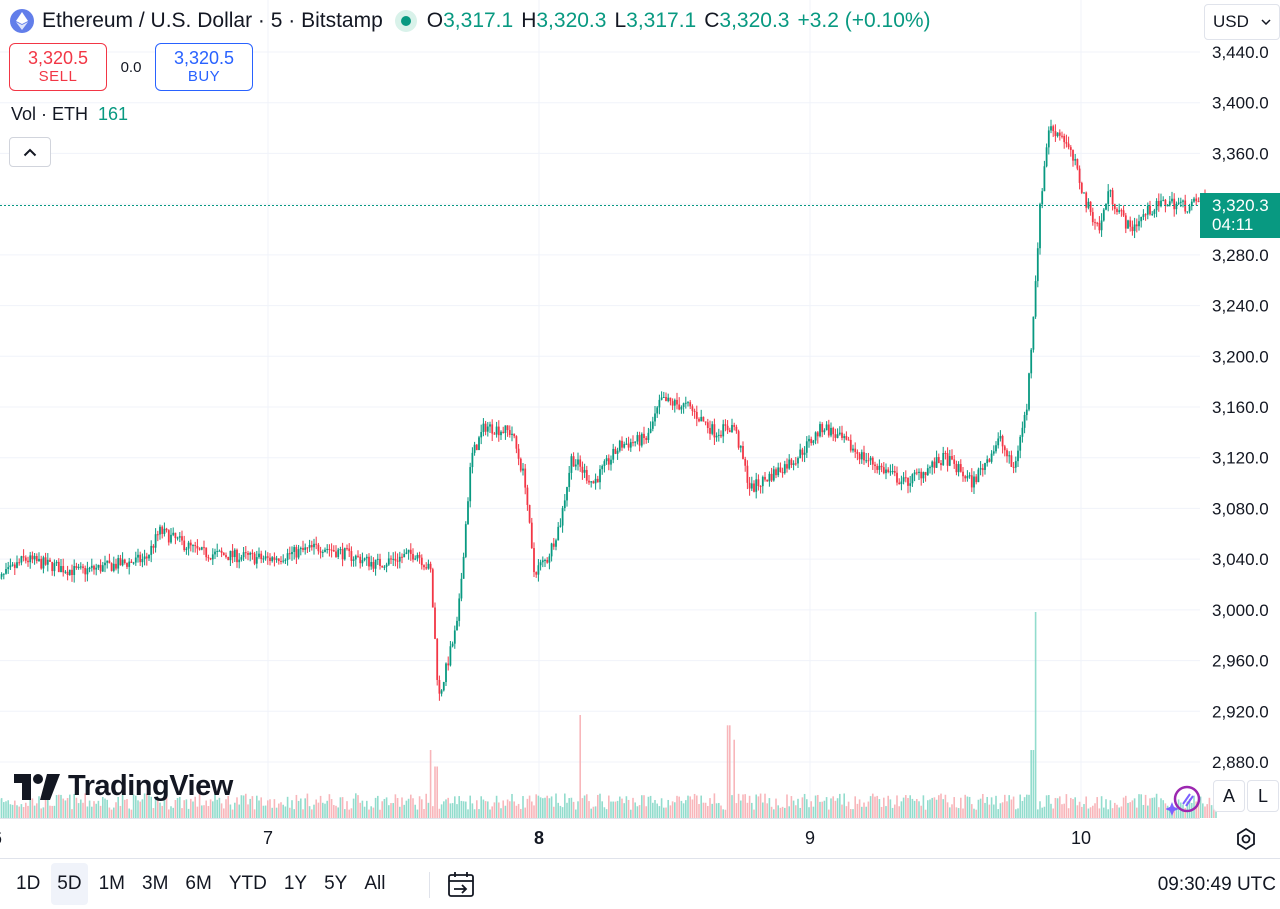 This screenshot has height=909, width=1280. I want to click on spread-value: 0.0, so click(131, 67).